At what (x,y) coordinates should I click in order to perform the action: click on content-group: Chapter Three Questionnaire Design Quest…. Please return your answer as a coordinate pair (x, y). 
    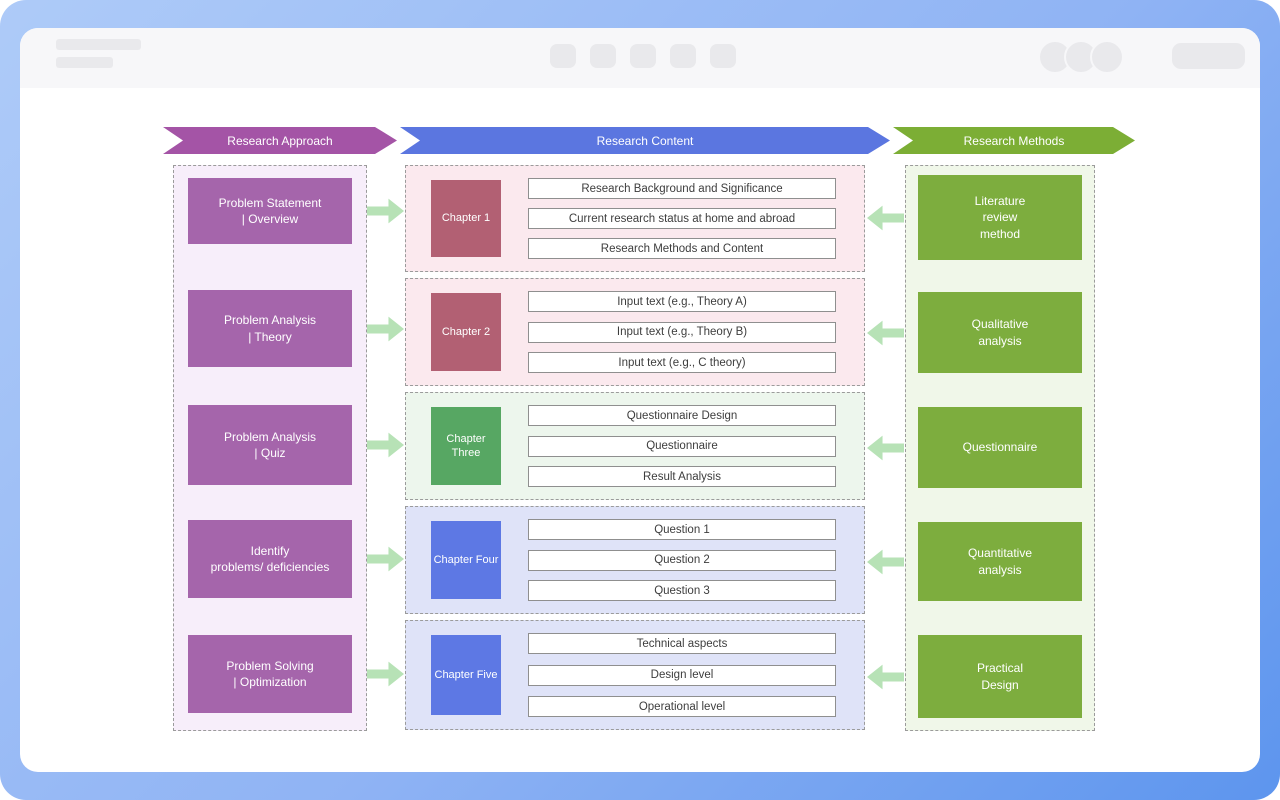
    Looking at the image, I should click on (635, 446).